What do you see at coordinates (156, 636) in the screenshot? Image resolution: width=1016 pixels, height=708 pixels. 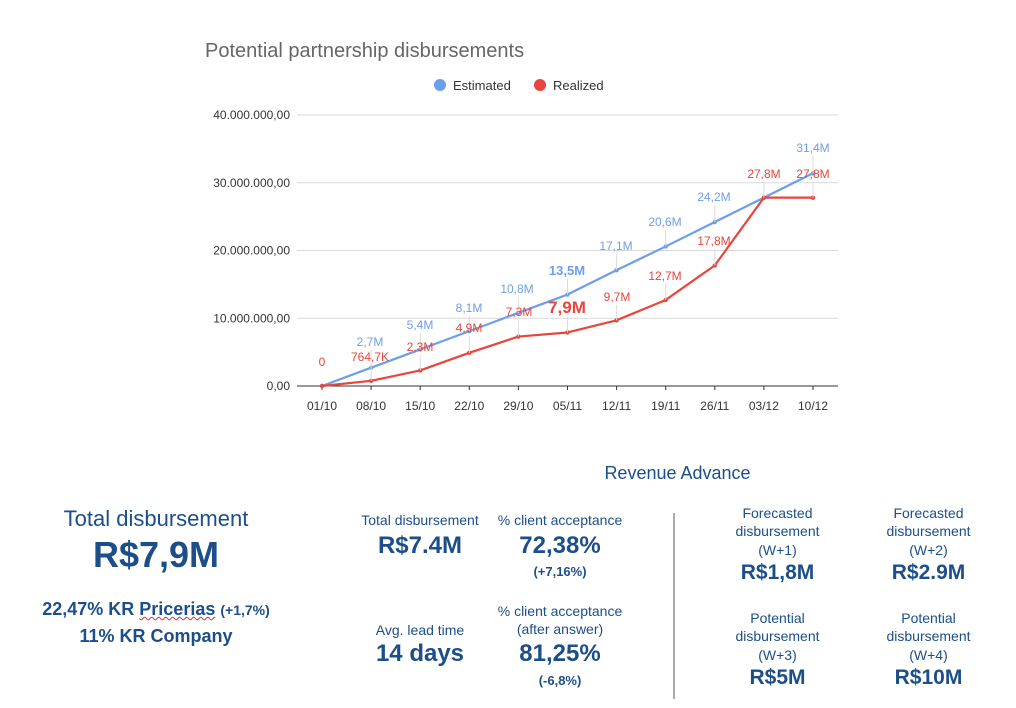 I see `kr-company: 11% KR Company` at bounding box center [156, 636].